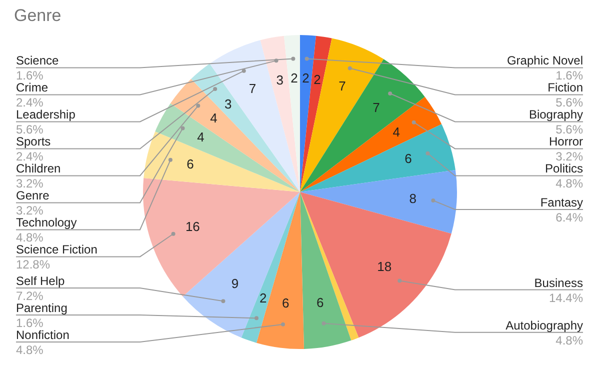 The image size is (595, 369). I want to click on data-label: 9, so click(235, 284).